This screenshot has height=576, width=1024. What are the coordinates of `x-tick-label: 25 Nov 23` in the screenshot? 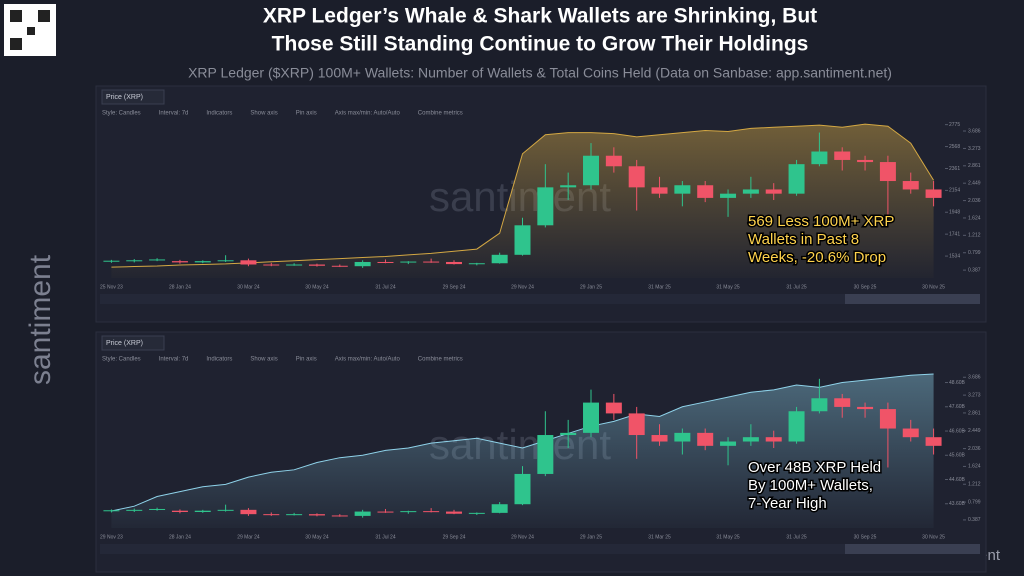 It's located at (111, 287).